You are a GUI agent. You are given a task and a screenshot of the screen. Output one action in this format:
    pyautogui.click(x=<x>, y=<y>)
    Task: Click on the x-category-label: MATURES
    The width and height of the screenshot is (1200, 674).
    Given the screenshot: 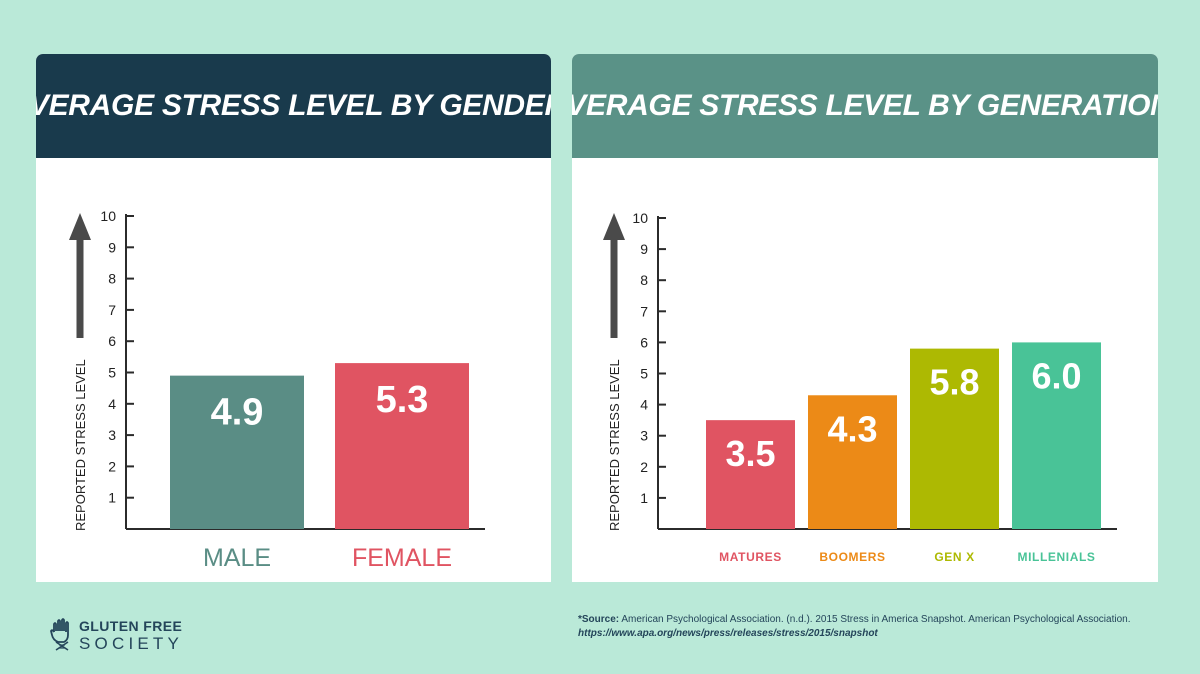 What is the action you would take?
    pyautogui.click(x=750, y=557)
    